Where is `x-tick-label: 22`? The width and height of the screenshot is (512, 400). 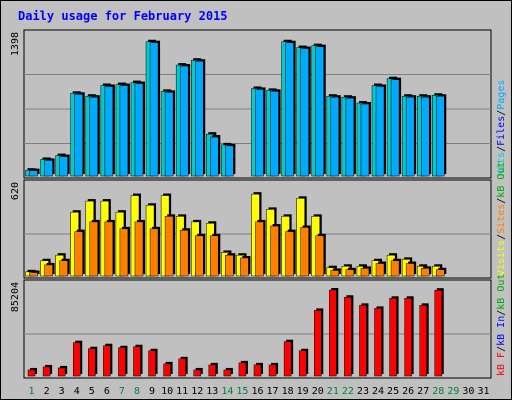 x-tick-label: 22 is located at coordinates (348, 391).